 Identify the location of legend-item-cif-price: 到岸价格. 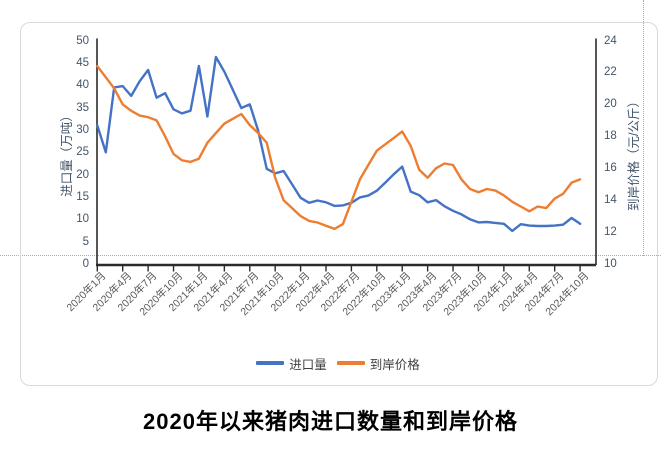
(378, 363).